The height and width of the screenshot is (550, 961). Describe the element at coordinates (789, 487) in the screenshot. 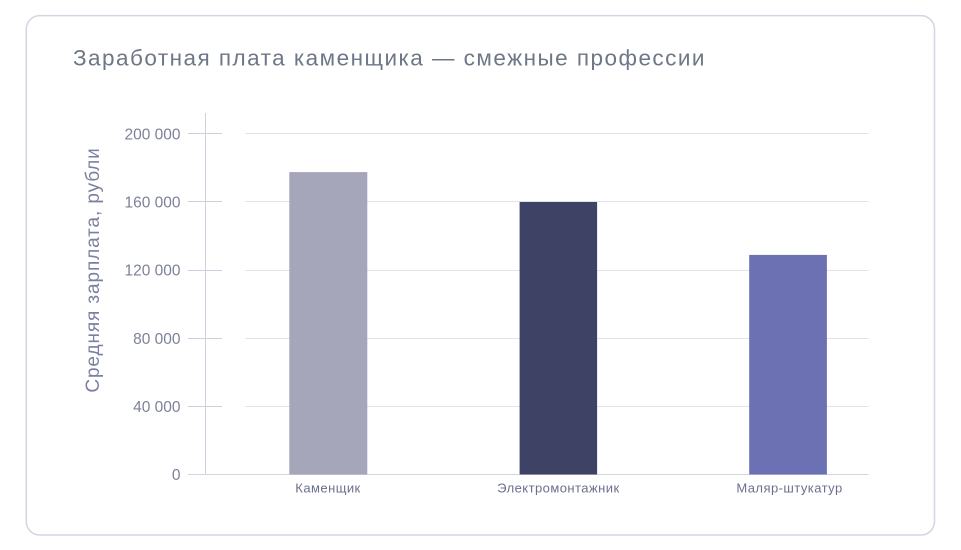

I see `svg-text: Маляр-штукатур` at that location.